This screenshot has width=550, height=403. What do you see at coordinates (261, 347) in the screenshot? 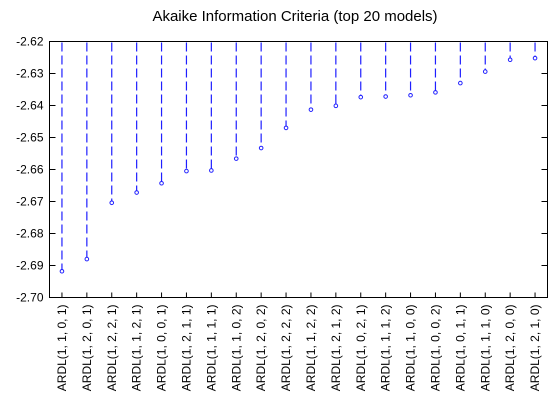
I see `x-tick-label: ARDL(1, 2, 0, 2)` at bounding box center [261, 347].